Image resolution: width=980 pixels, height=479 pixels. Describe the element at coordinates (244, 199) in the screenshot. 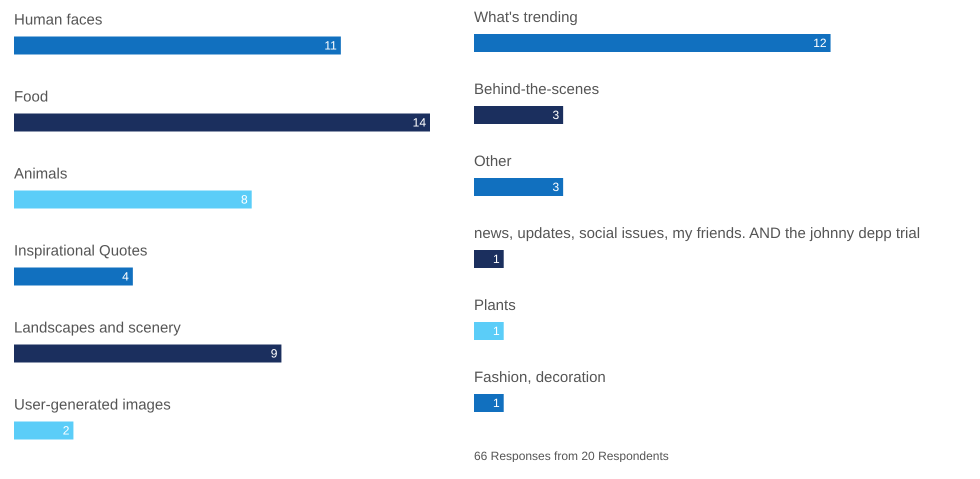

I see `data-label: 8` at that location.